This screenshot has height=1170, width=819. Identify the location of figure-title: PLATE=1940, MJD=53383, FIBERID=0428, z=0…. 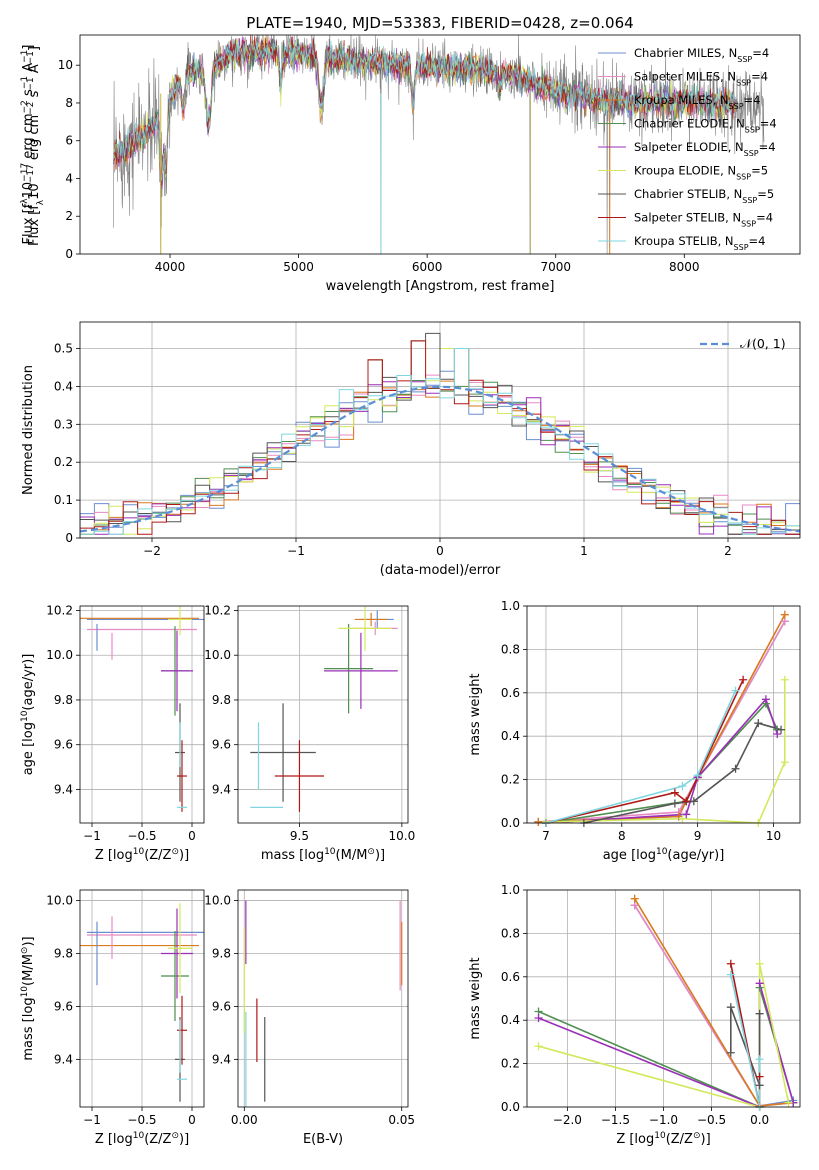
(439, 23).